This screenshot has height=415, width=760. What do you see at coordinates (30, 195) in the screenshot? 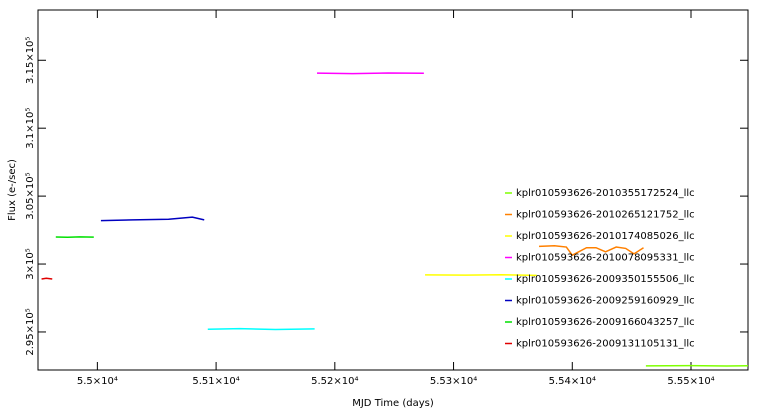
I see `y-tick-label: 3.05×10⁵` at bounding box center [30, 195].